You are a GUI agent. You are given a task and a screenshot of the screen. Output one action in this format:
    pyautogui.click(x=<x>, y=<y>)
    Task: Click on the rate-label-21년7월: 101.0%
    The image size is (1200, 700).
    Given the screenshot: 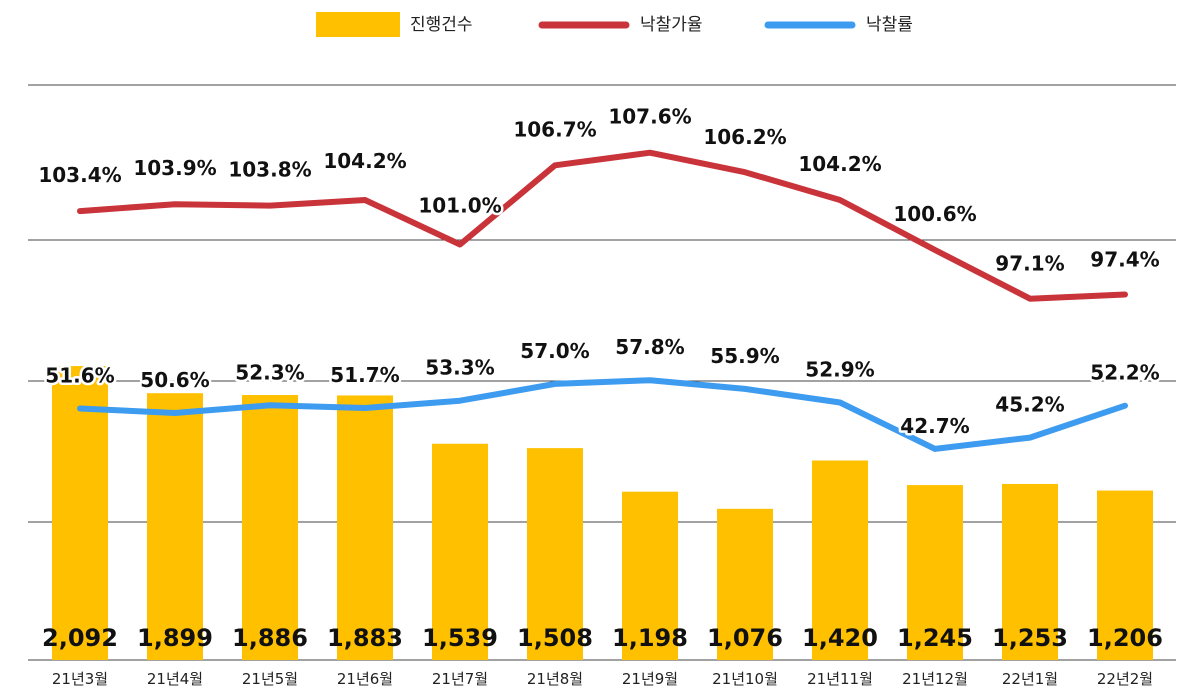 What is the action you would take?
    pyautogui.click(x=459, y=205)
    